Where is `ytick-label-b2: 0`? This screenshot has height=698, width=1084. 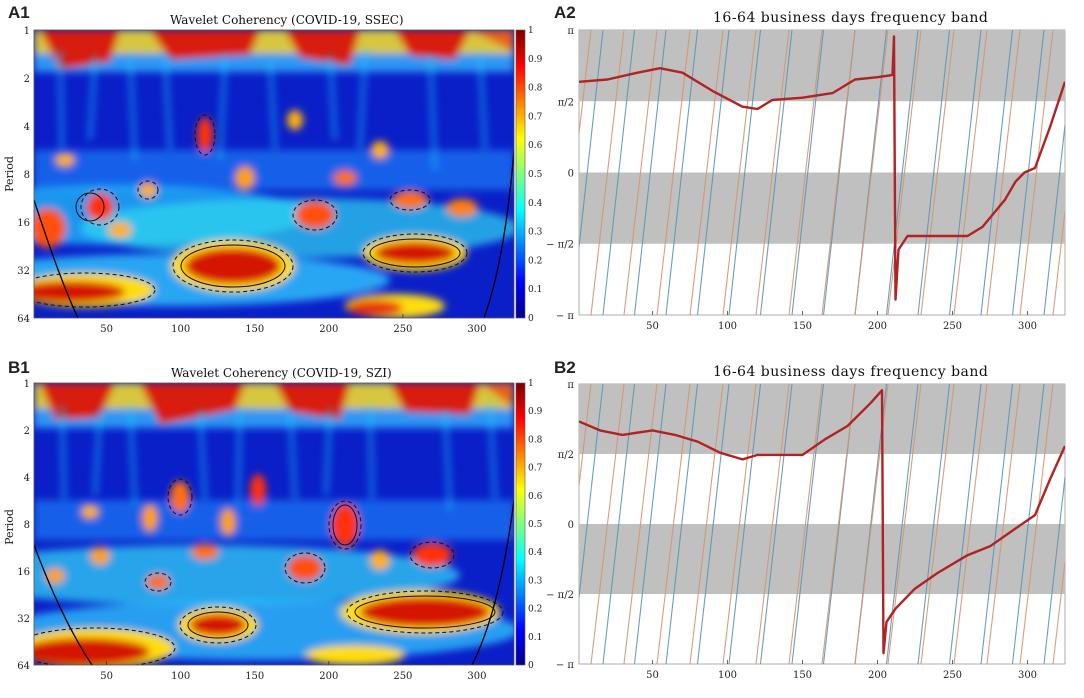 ytick-label-b2: 0 is located at coordinates (571, 525).